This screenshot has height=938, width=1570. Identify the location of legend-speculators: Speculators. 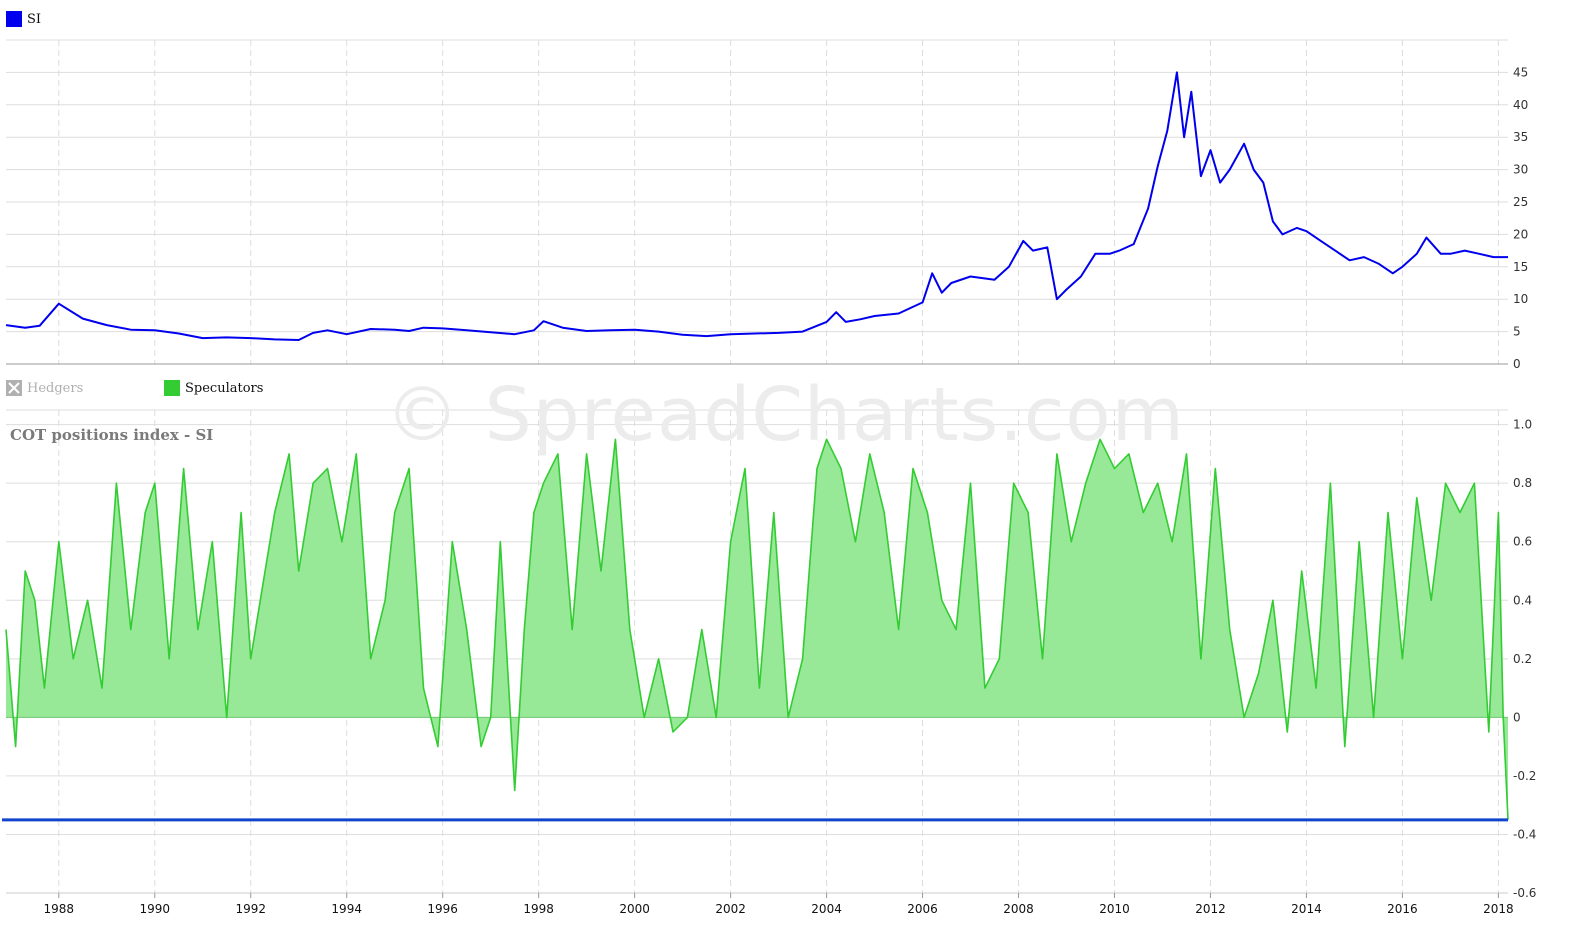
(213, 388).